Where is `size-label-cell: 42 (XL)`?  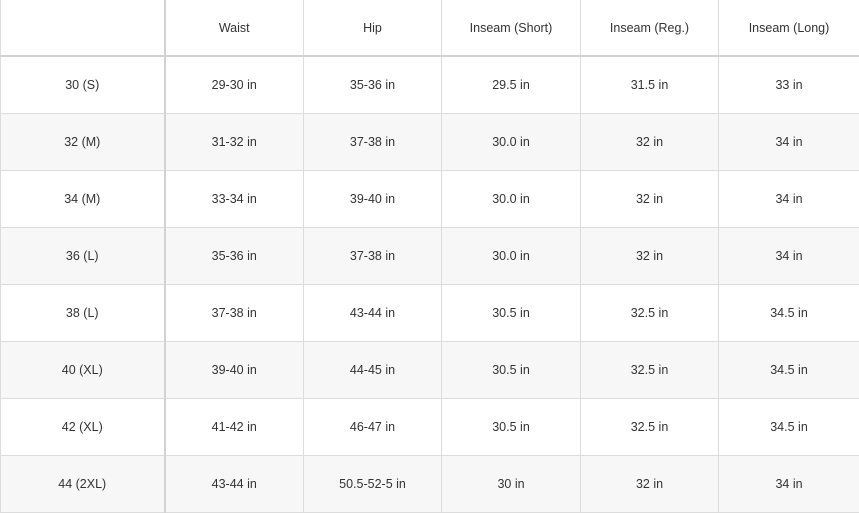 size-label-cell: 42 (XL) is located at coordinates (83, 427).